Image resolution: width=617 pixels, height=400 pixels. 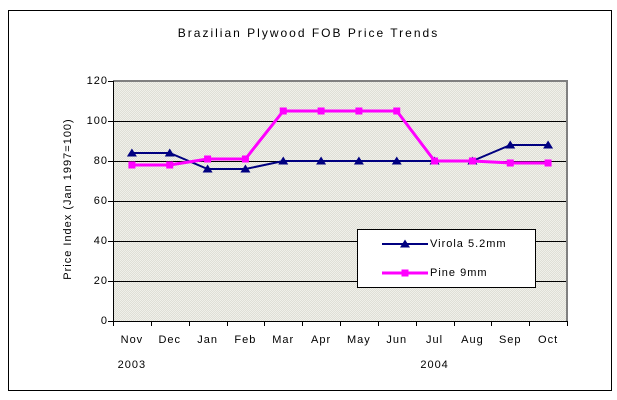 I want to click on legend-label: Pine 9mm, so click(x=459, y=272).